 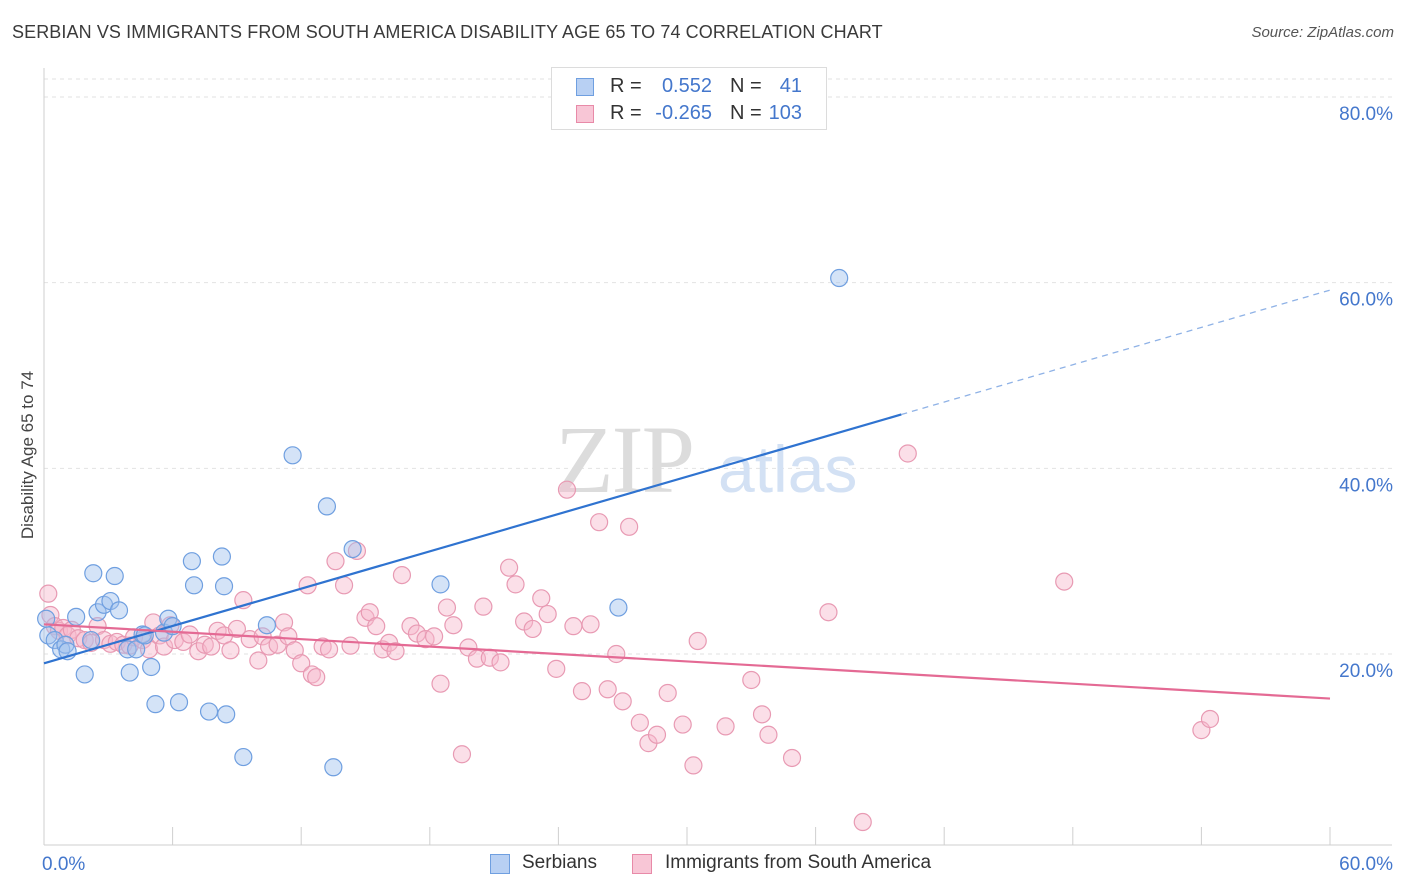 What do you see at coordinates (686, 86) in the screenshot?
I see `legend-r-value-serbians: 0.552` at bounding box center [686, 86].